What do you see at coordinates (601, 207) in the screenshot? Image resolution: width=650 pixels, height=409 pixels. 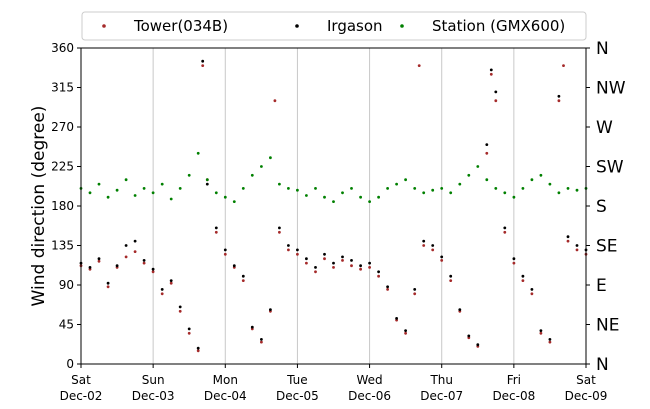 I see `rtick-label-180: S` at bounding box center [601, 207].